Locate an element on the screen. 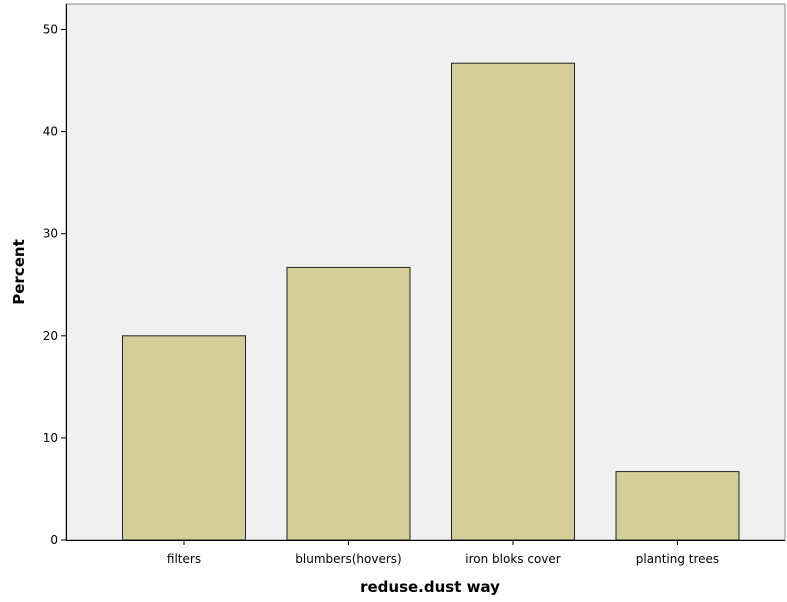 This screenshot has width=787, height=602. y-tick-label: 20 is located at coordinates (50, 336).